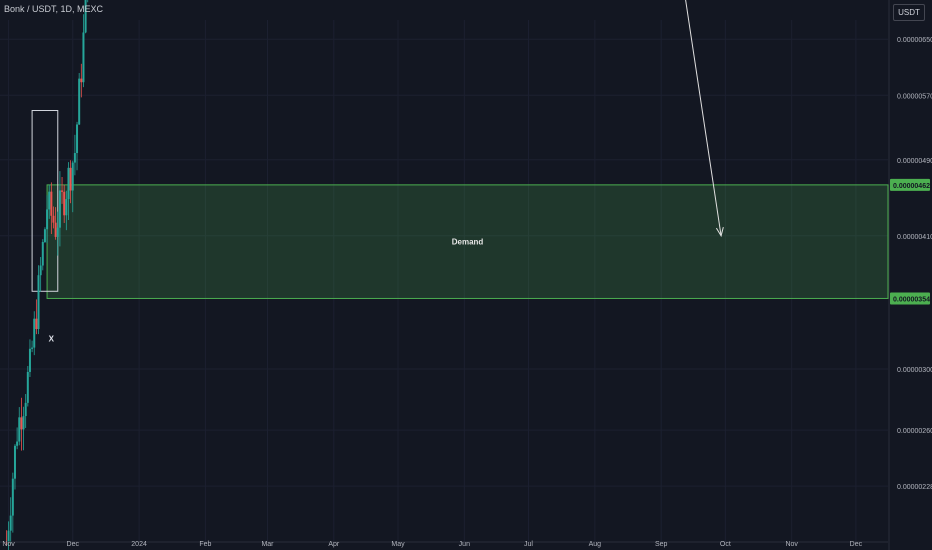  Describe the element at coordinates (914, 431) in the screenshot. I see `price-tick-16: 0.00000260` at that location.